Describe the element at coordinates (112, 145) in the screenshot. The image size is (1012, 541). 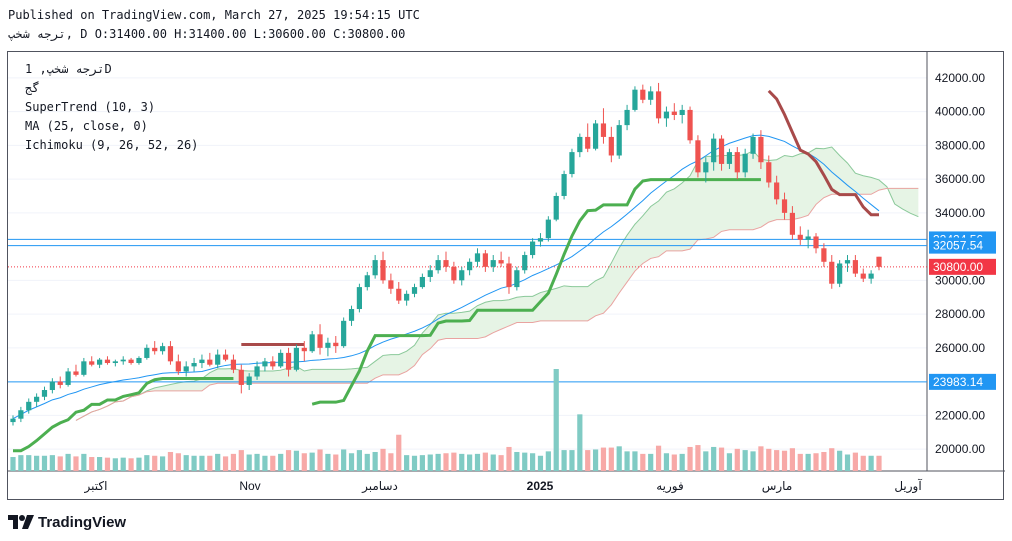
I see `legend-ichimoku: Ichimoku (9, 26, 52, 26)` at that location.